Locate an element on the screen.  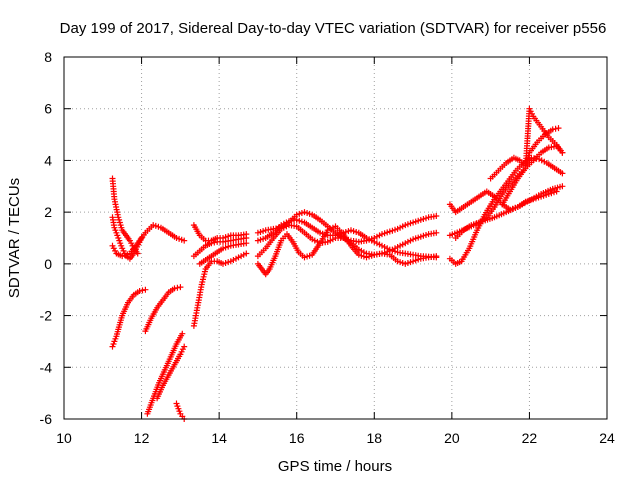
x-tick-label: 12 is located at coordinates (142, 438).